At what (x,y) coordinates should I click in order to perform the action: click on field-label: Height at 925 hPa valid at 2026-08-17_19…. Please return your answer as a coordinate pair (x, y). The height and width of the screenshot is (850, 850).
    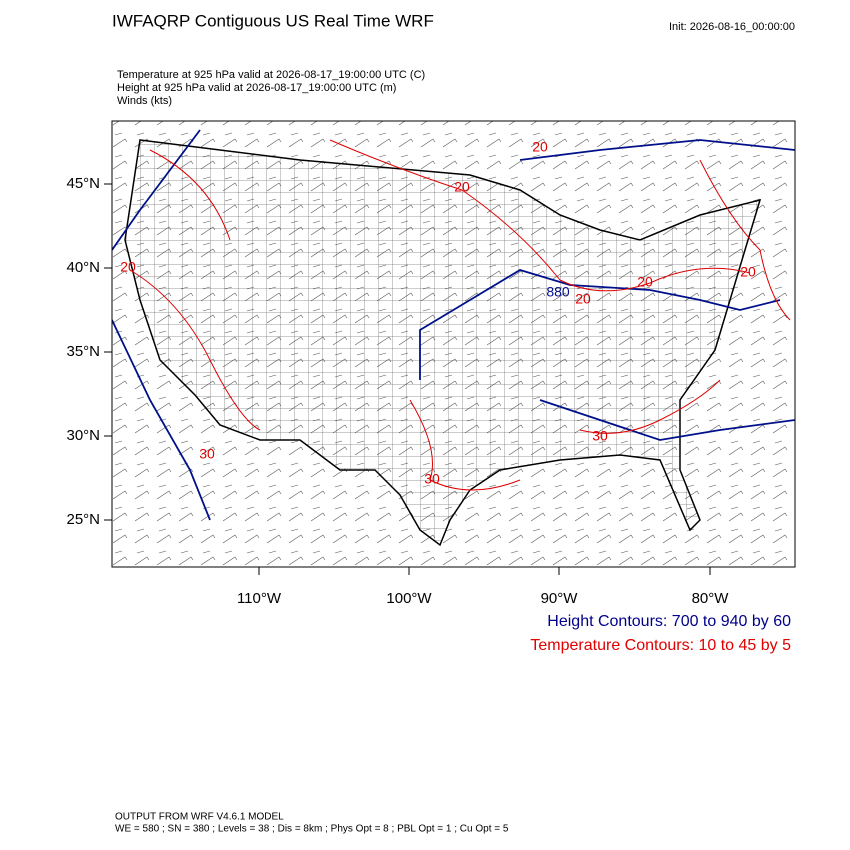
    Looking at the image, I should click on (256, 88).